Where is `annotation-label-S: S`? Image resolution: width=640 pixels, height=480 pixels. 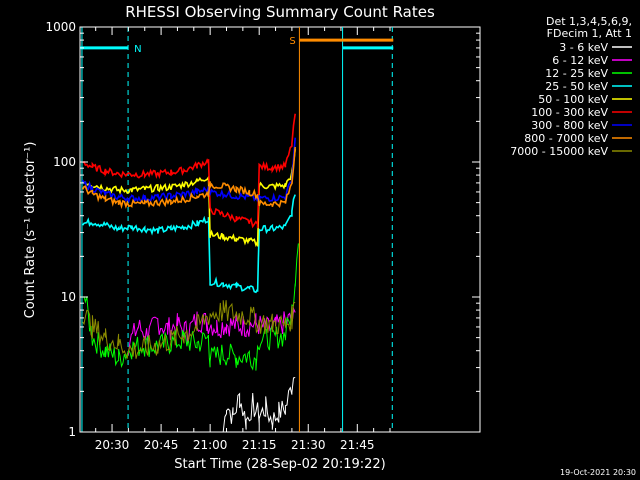
annotation-label-S: S is located at coordinates (292, 41).